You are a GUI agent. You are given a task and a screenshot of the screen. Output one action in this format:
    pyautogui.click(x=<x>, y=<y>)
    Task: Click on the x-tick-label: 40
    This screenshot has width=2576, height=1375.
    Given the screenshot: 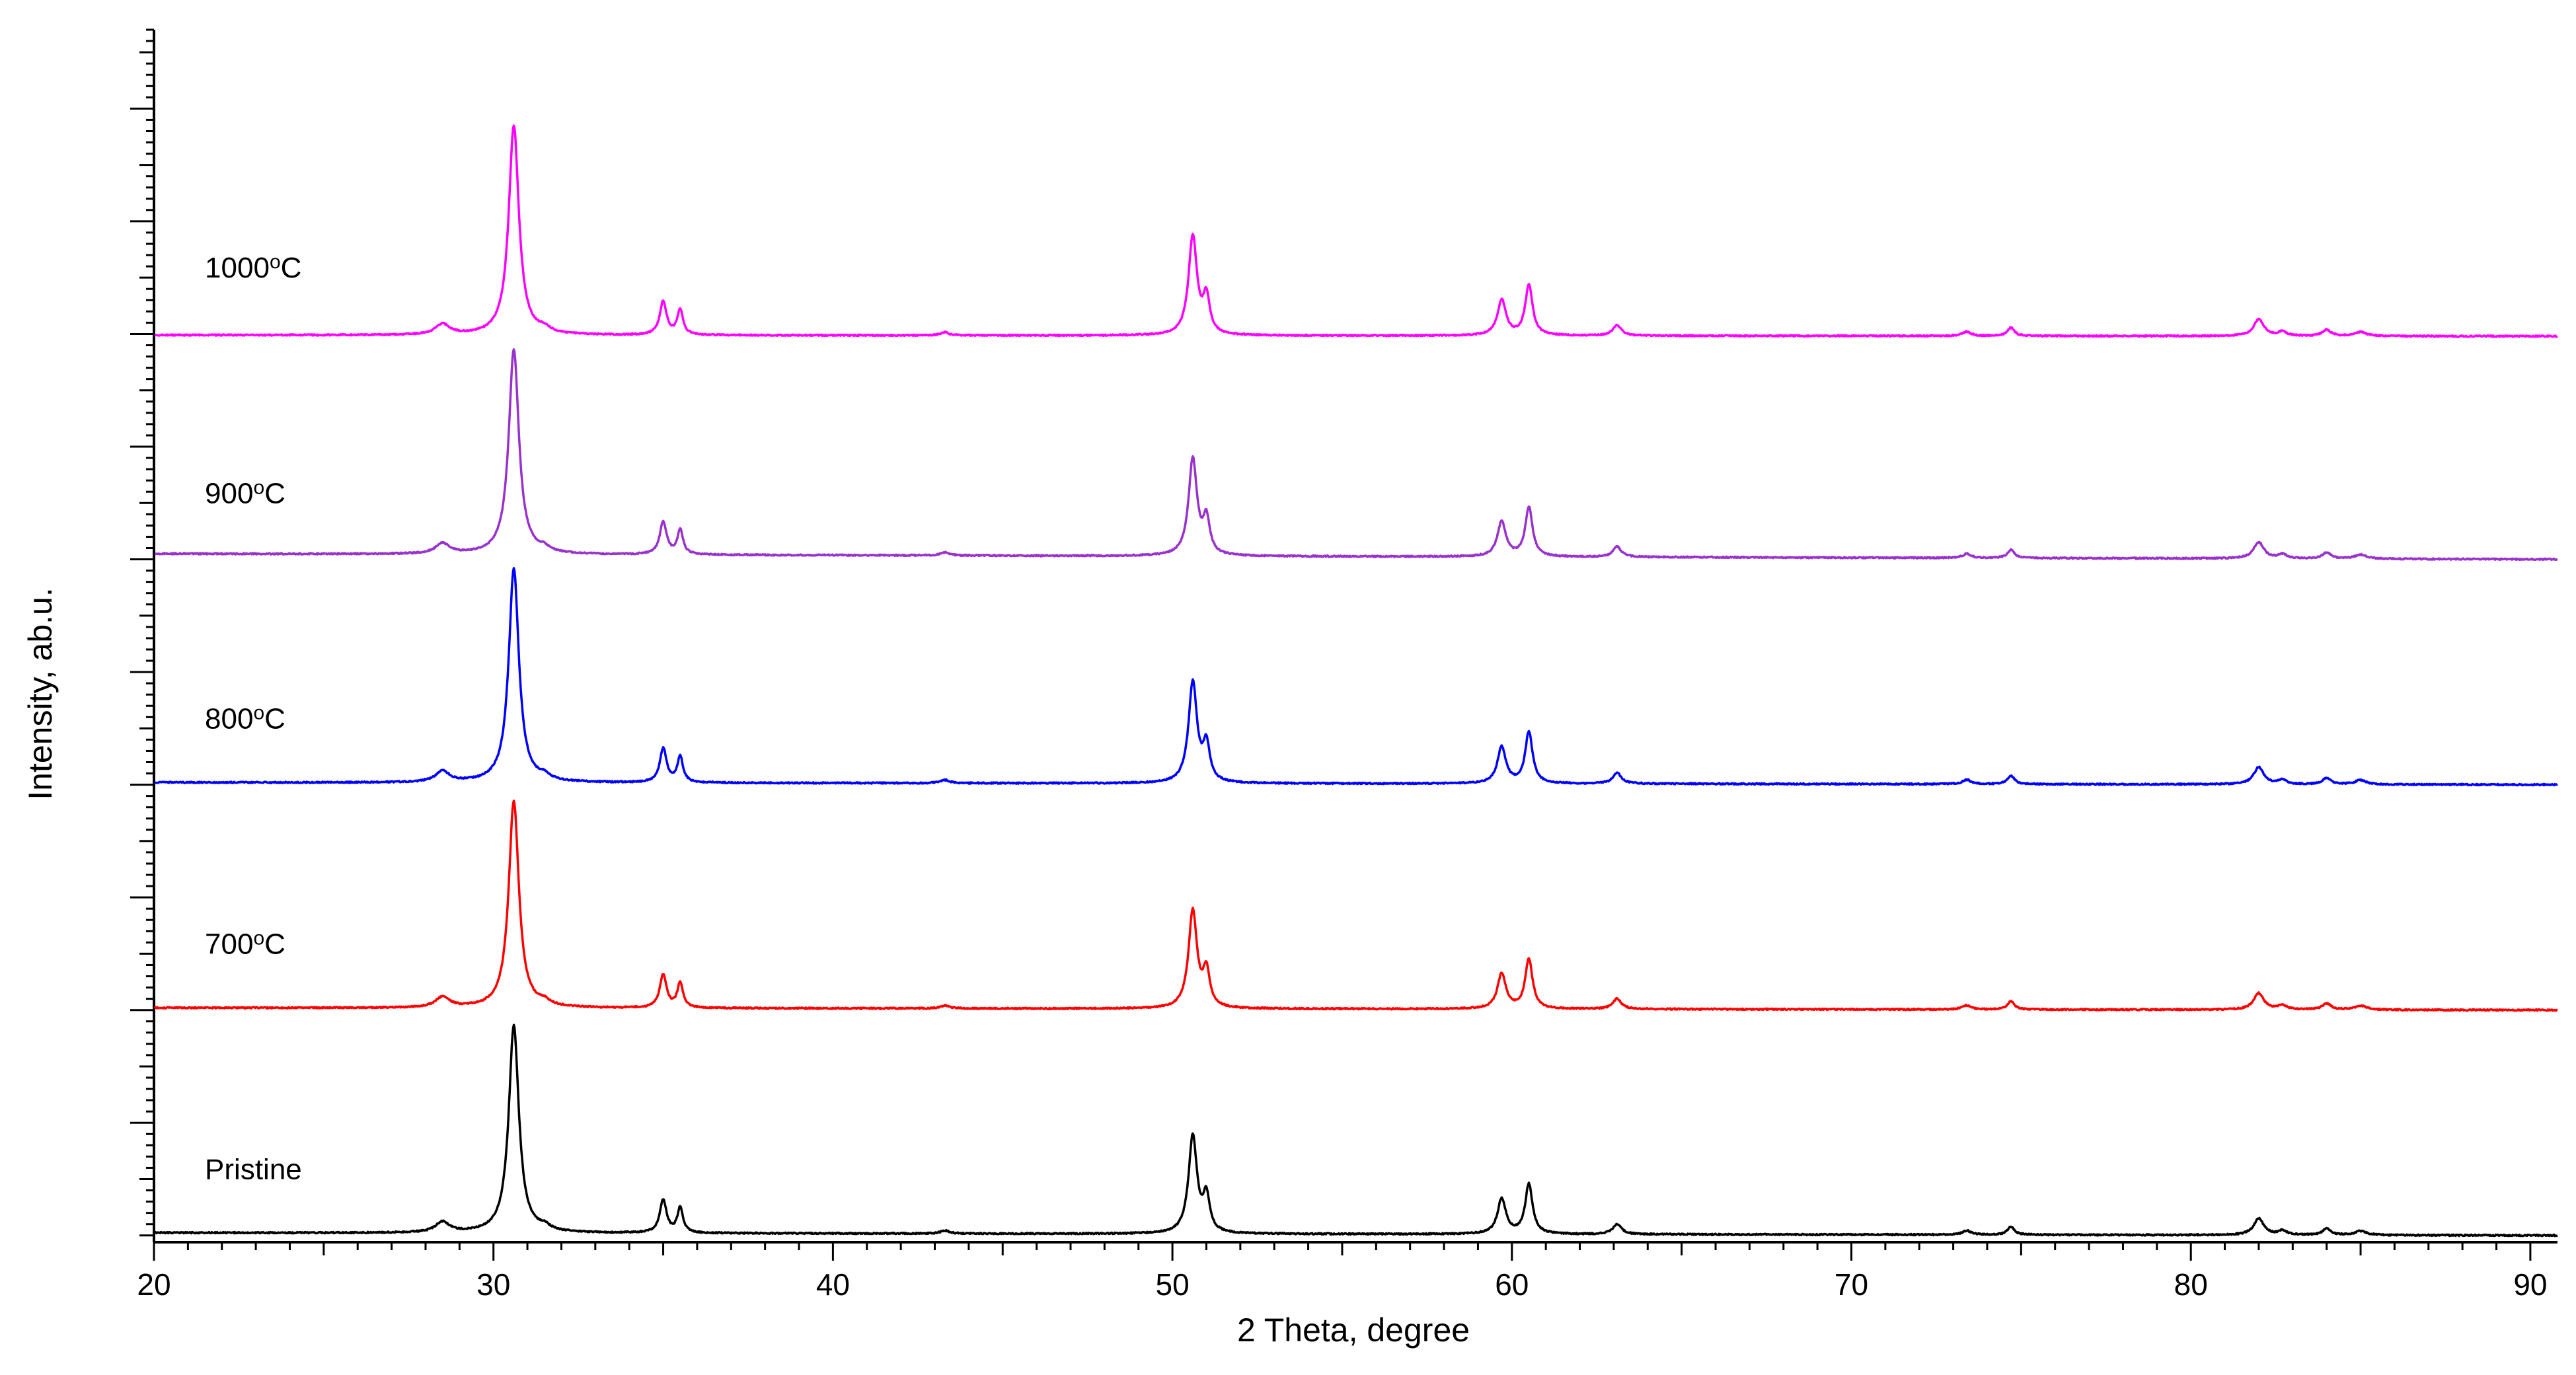 What is the action you would take?
    pyautogui.click(x=833, y=1284)
    